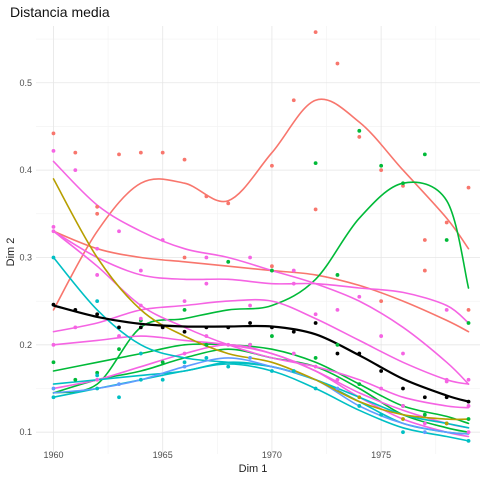  Describe the element at coordinates (25, 257) in the screenshot. I see `y-tick-labels: 0.1 0.2 0.3 0.4 0.5` at that location.